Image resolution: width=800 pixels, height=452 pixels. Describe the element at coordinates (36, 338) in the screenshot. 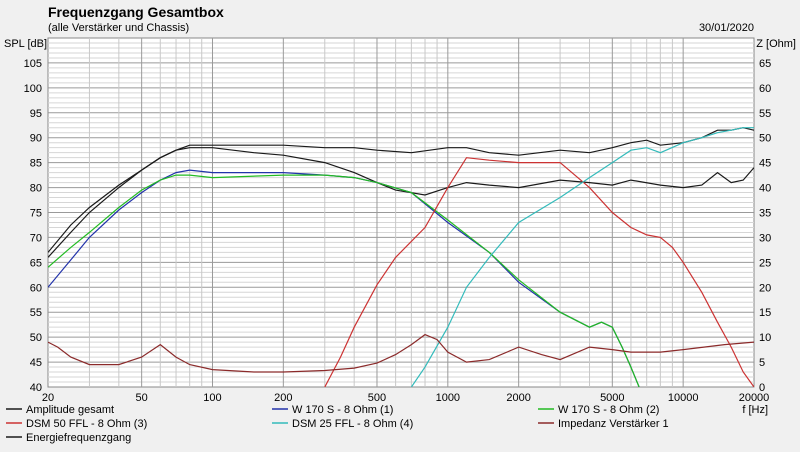

I see `y-tick-label: 50` at that location.